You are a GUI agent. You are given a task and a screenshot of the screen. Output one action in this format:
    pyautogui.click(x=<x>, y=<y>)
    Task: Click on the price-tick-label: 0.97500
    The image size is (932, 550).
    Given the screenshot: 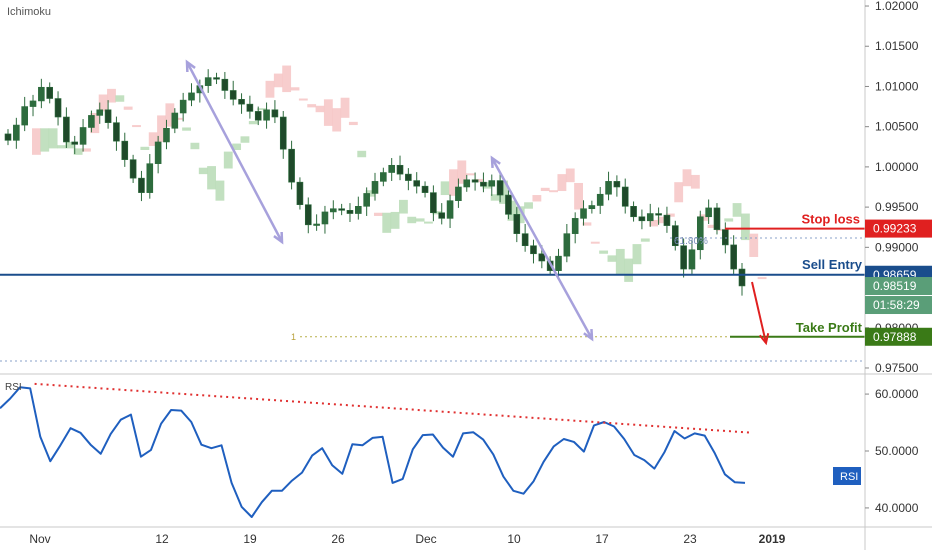 What is the action you would take?
    pyautogui.click(x=897, y=368)
    